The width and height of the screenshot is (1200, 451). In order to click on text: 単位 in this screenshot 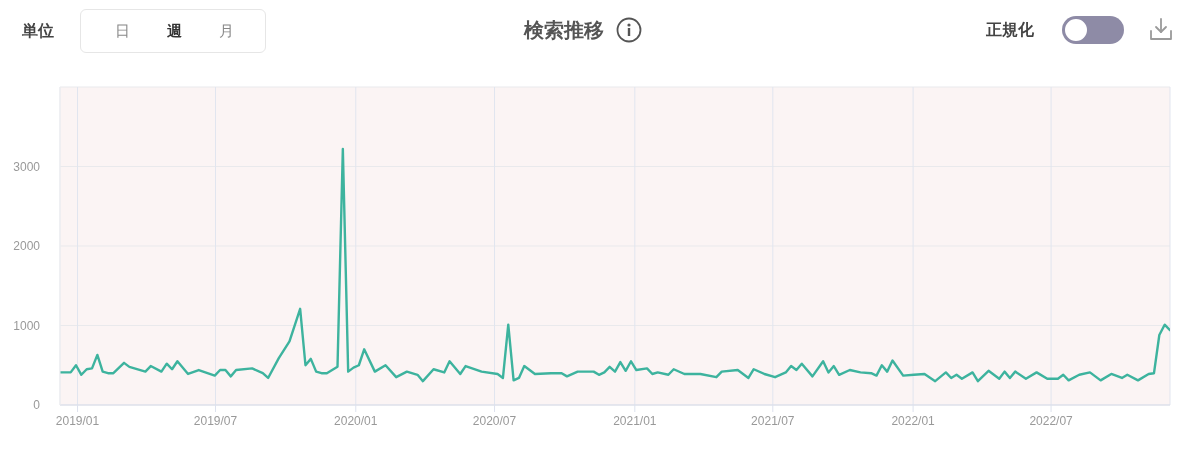, I will do `click(38, 31)`.